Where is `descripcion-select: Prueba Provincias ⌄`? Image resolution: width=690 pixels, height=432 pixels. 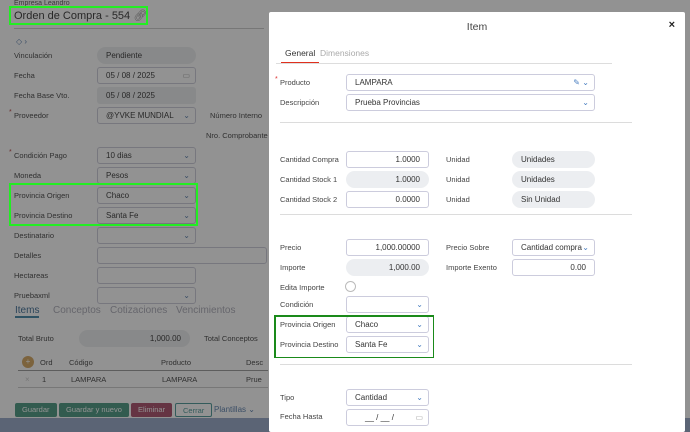
descripcion-select: Prueba Provincias ⌄ is located at coordinates (470, 102).